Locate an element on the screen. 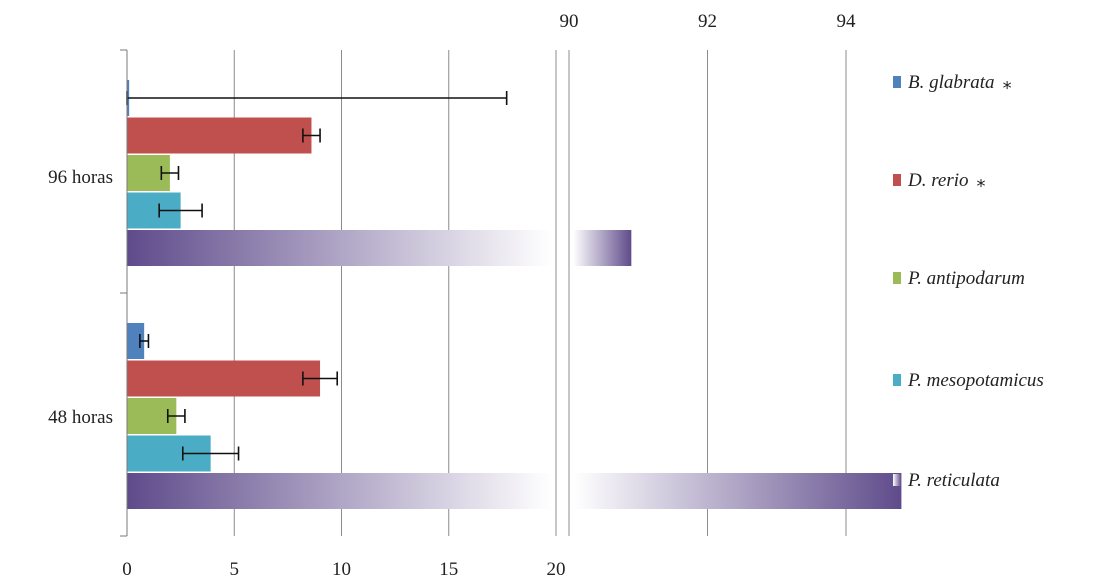 Image resolution: width=1113 pixels, height=582 pixels. x-tick-label-94: 94 is located at coordinates (847, 21).